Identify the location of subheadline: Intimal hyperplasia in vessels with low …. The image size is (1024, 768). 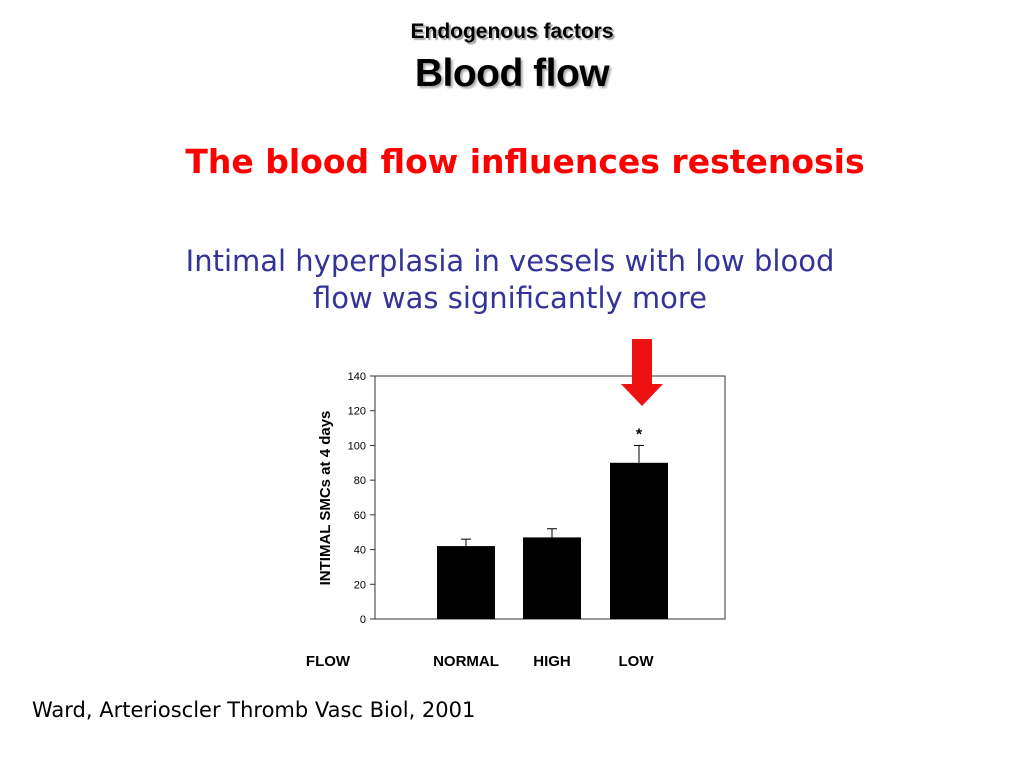
(510, 280).